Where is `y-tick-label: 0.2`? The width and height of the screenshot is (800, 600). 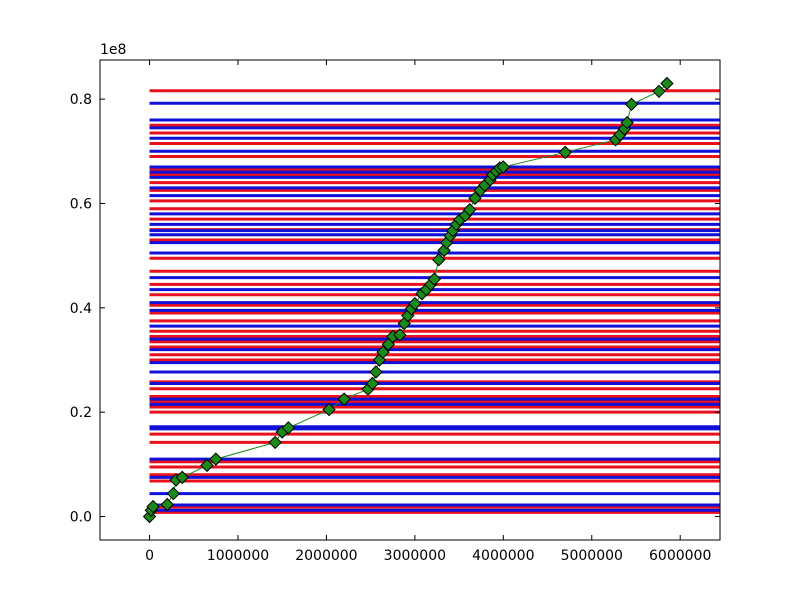
y-tick-label: 0.2 is located at coordinates (81, 413).